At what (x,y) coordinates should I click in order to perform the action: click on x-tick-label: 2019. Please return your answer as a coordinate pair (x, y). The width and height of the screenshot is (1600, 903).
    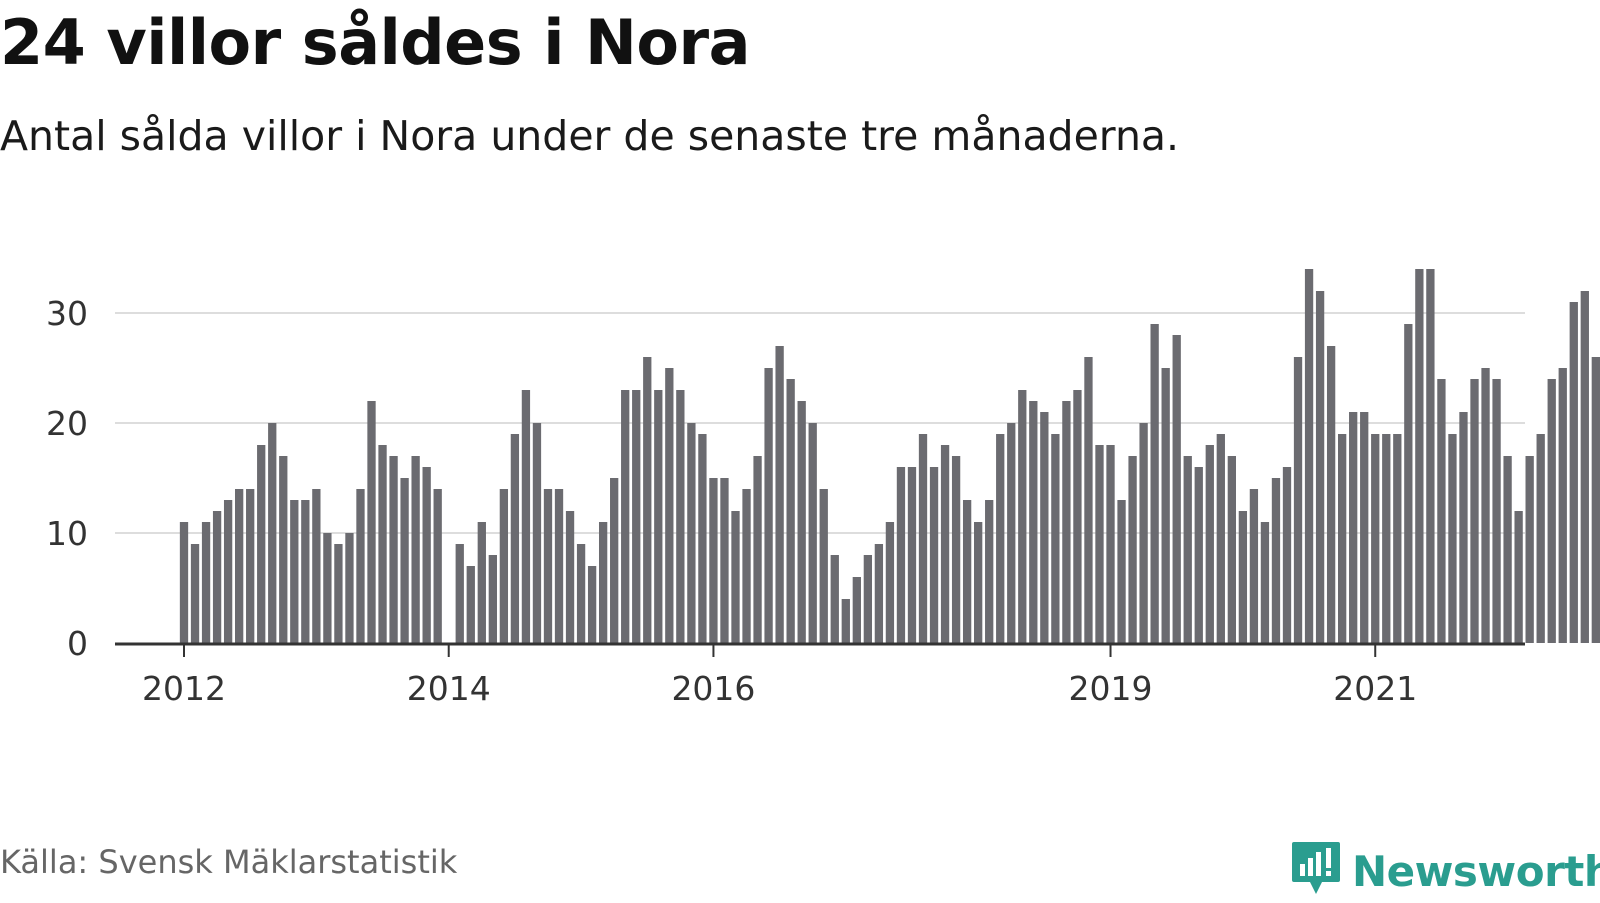
    Looking at the image, I should click on (1111, 688).